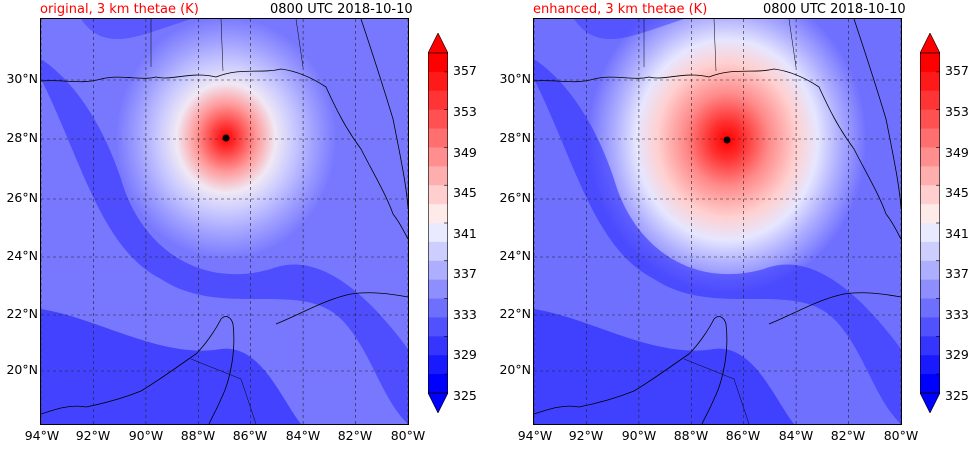 This screenshot has height=449, width=972. What do you see at coordinates (438, 43) in the screenshot?
I see `colorbar-extend-top` at bounding box center [438, 43].